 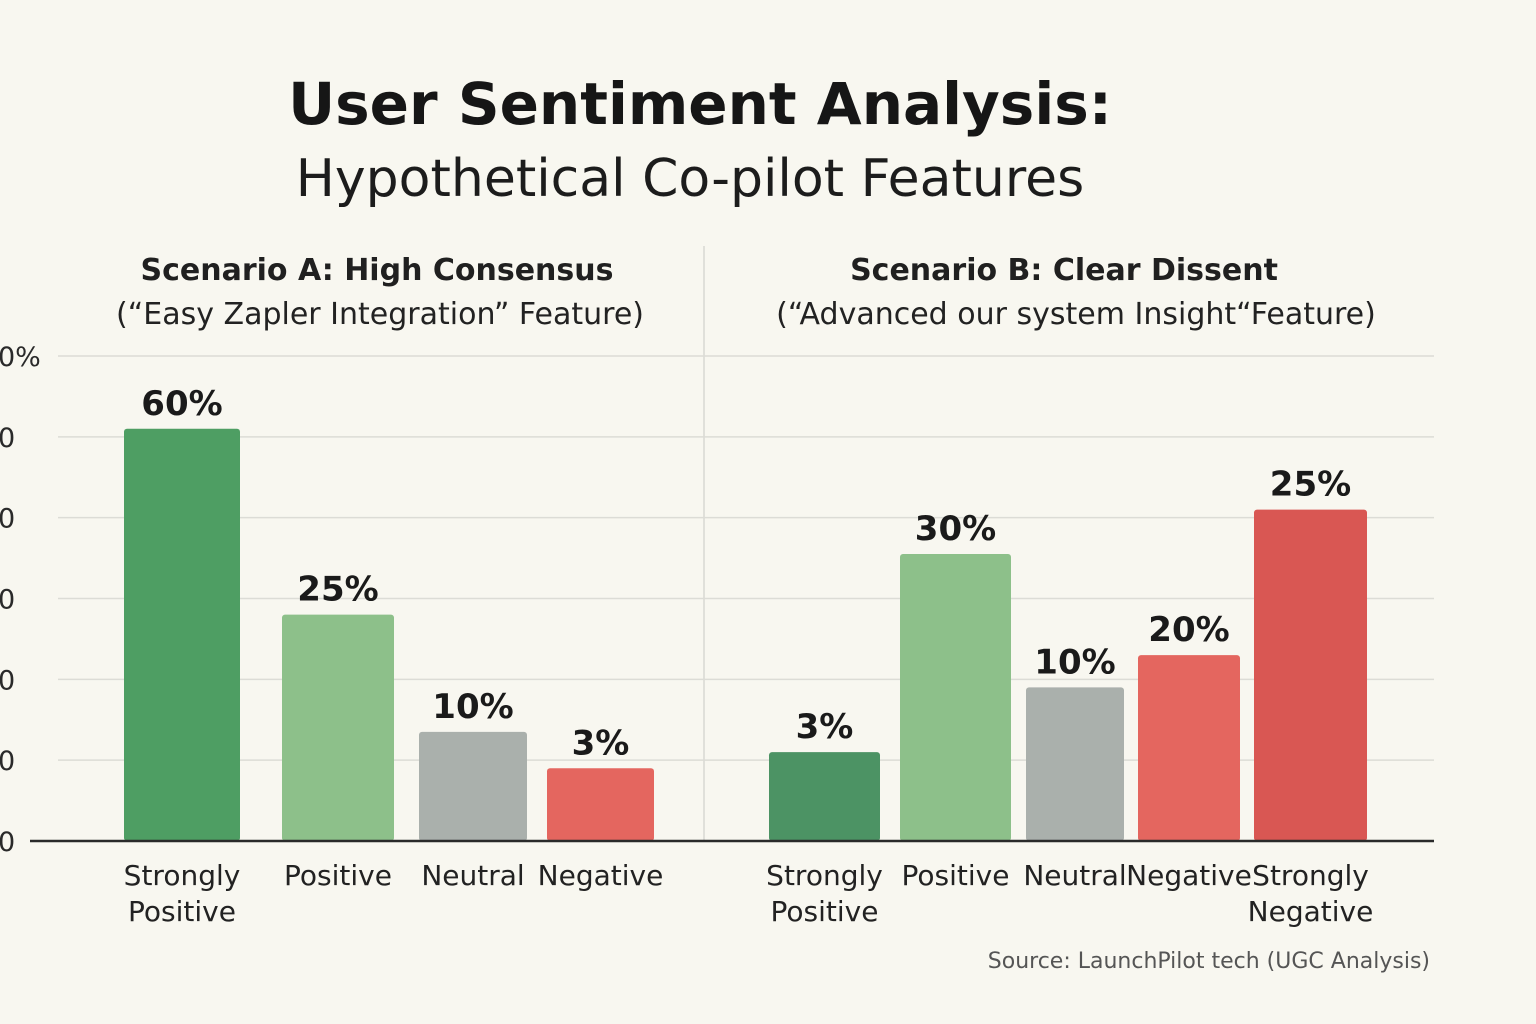 What do you see at coordinates (20, 600) in the screenshot?
I see `y-axis-ticks: 0% 0 0 0 0 0 0` at bounding box center [20, 600].